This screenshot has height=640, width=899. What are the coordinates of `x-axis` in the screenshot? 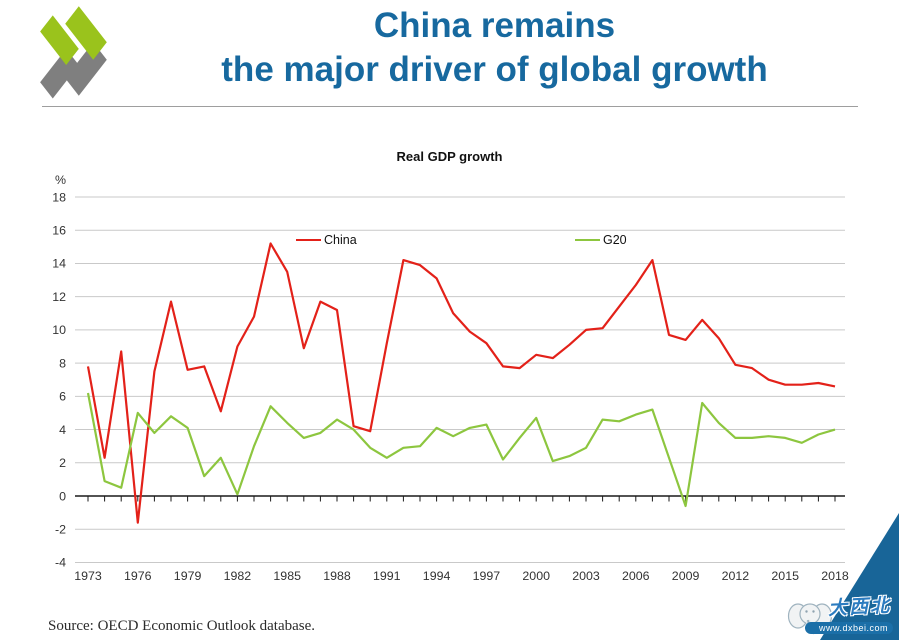 It's located at (460, 498).